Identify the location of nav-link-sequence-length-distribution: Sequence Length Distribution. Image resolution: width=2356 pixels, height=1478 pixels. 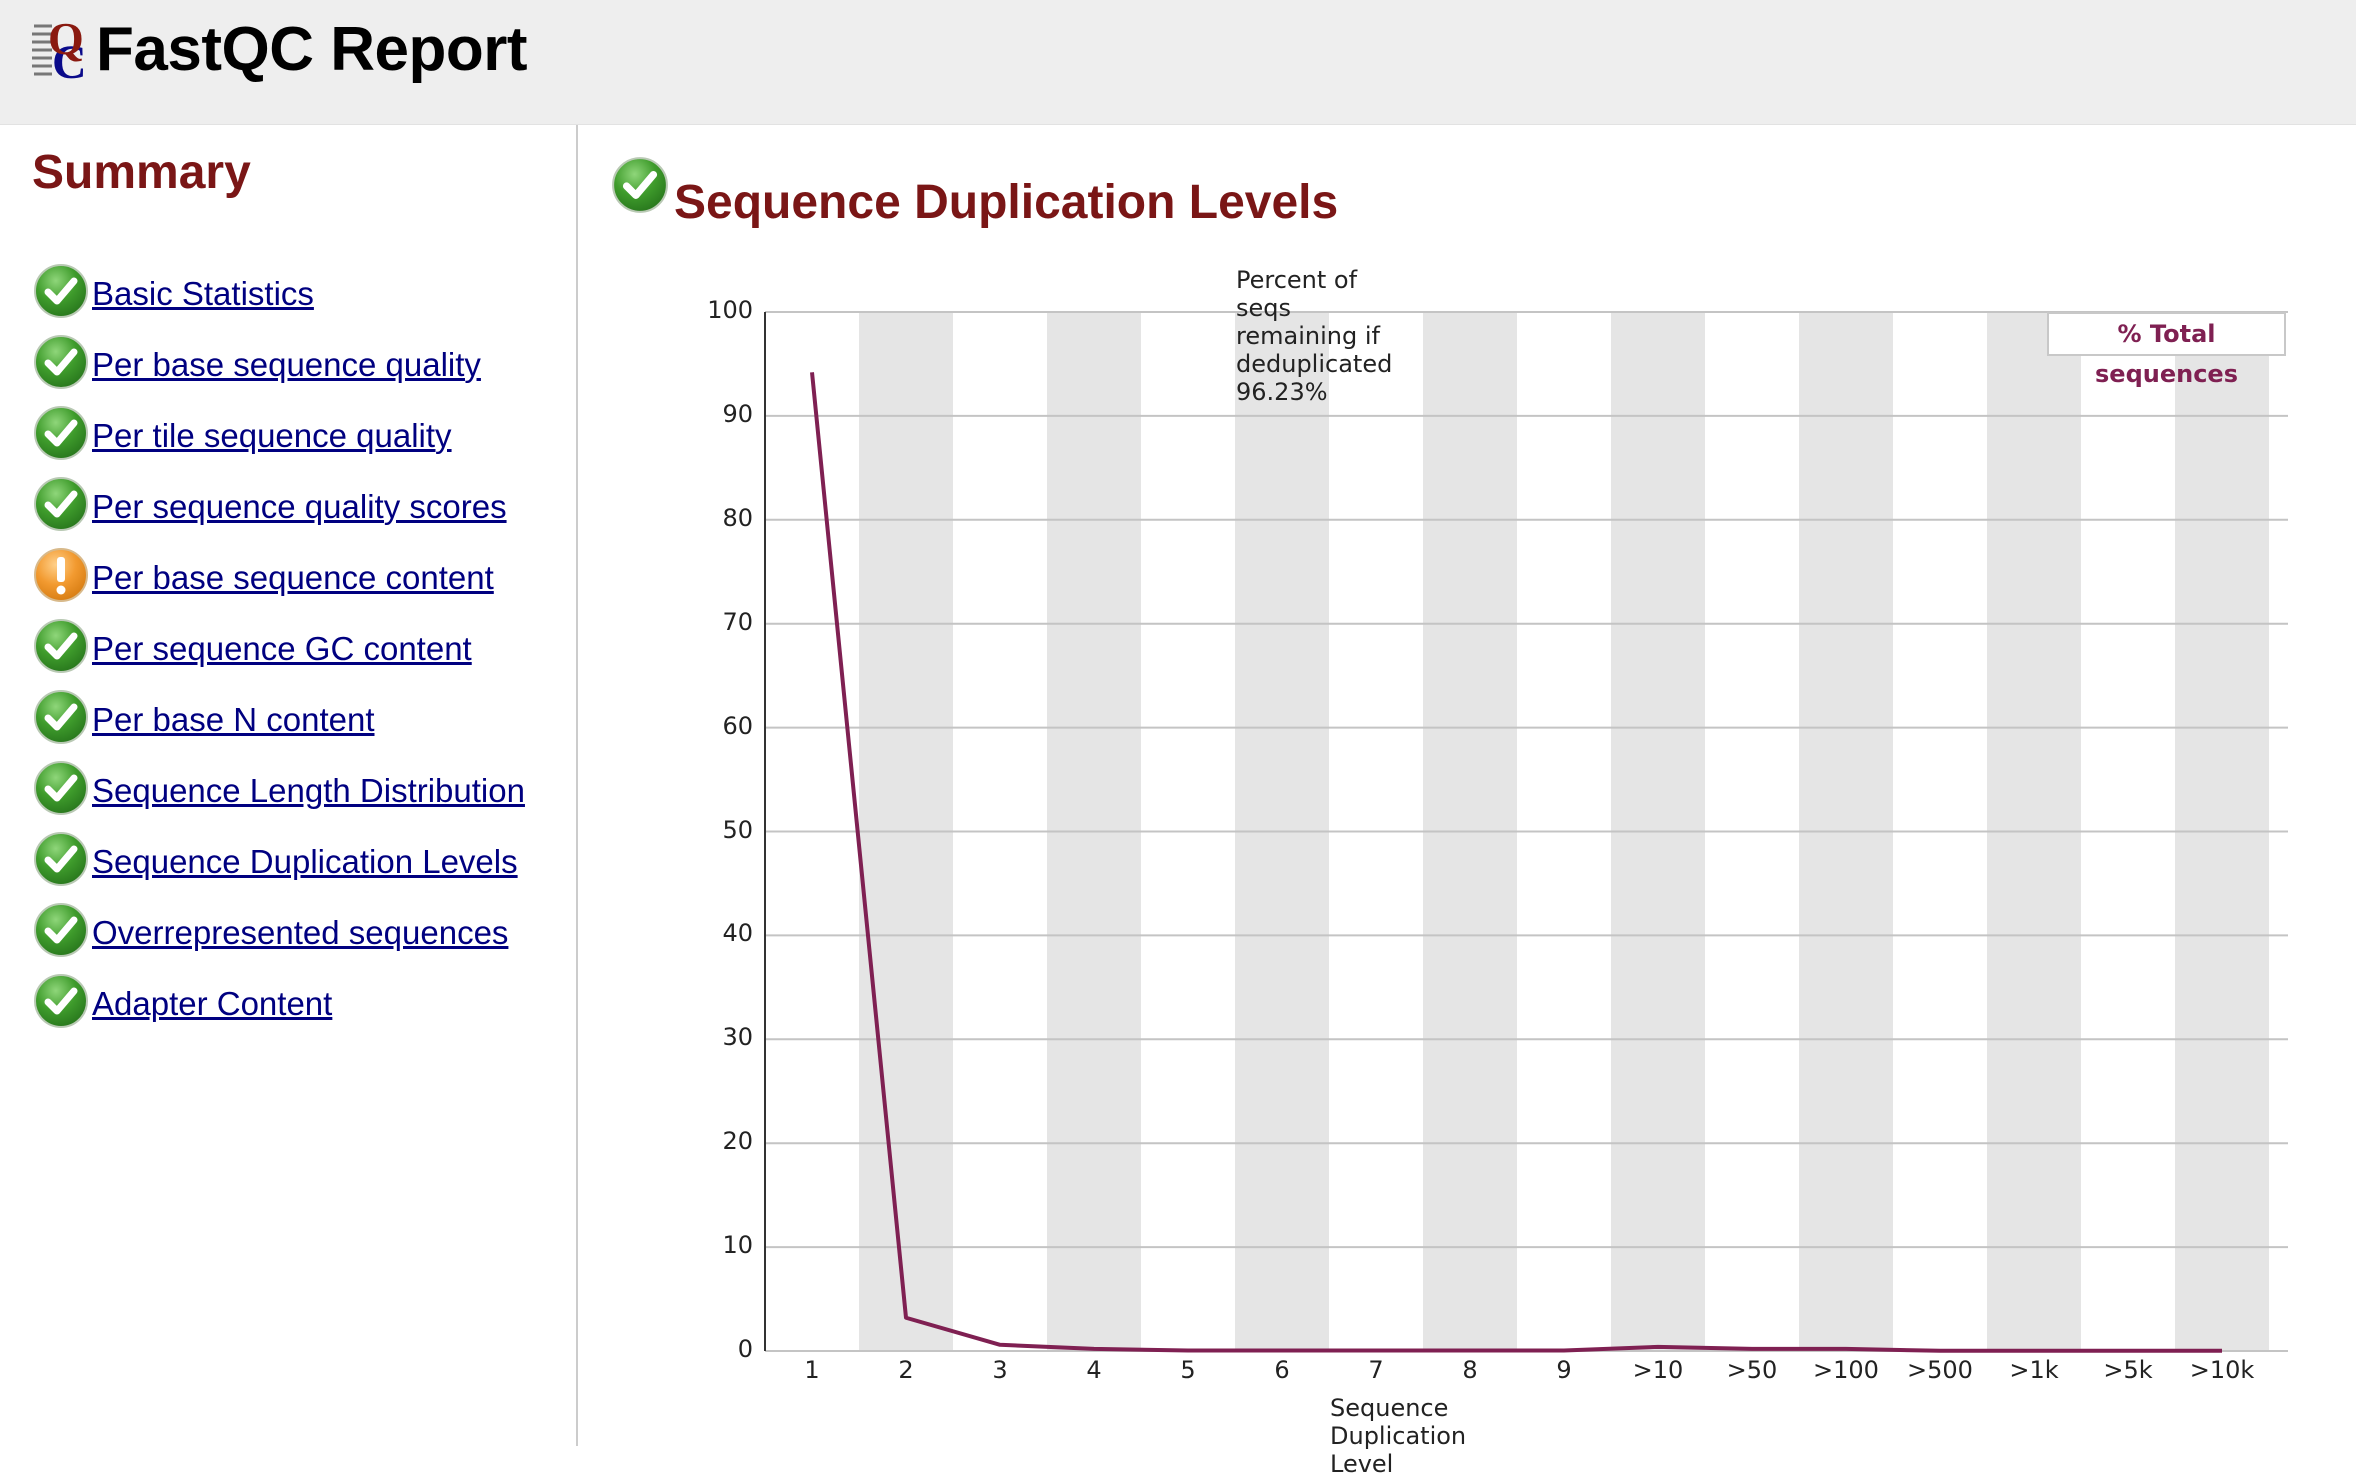
(308, 790).